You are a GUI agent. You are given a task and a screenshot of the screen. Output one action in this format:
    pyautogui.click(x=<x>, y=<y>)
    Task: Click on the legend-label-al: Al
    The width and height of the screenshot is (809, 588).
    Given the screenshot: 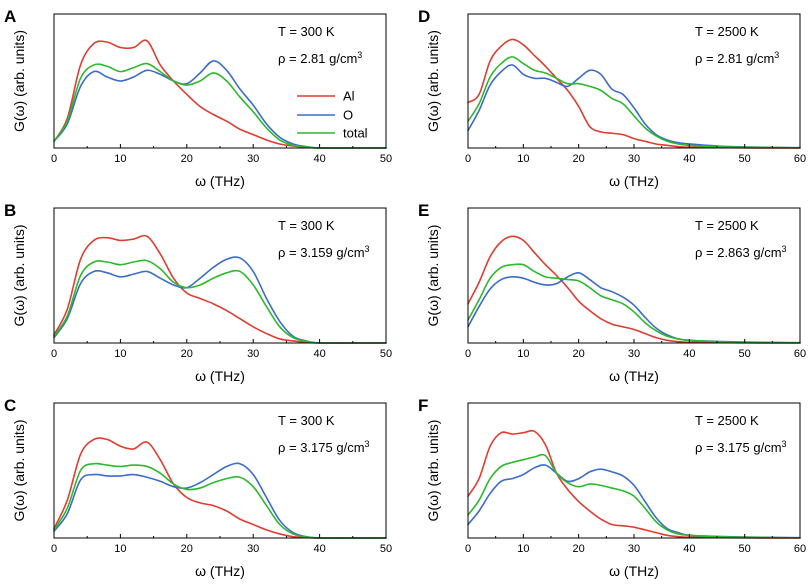 What is the action you would take?
    pyautogui.click(x=349, y=96)
    